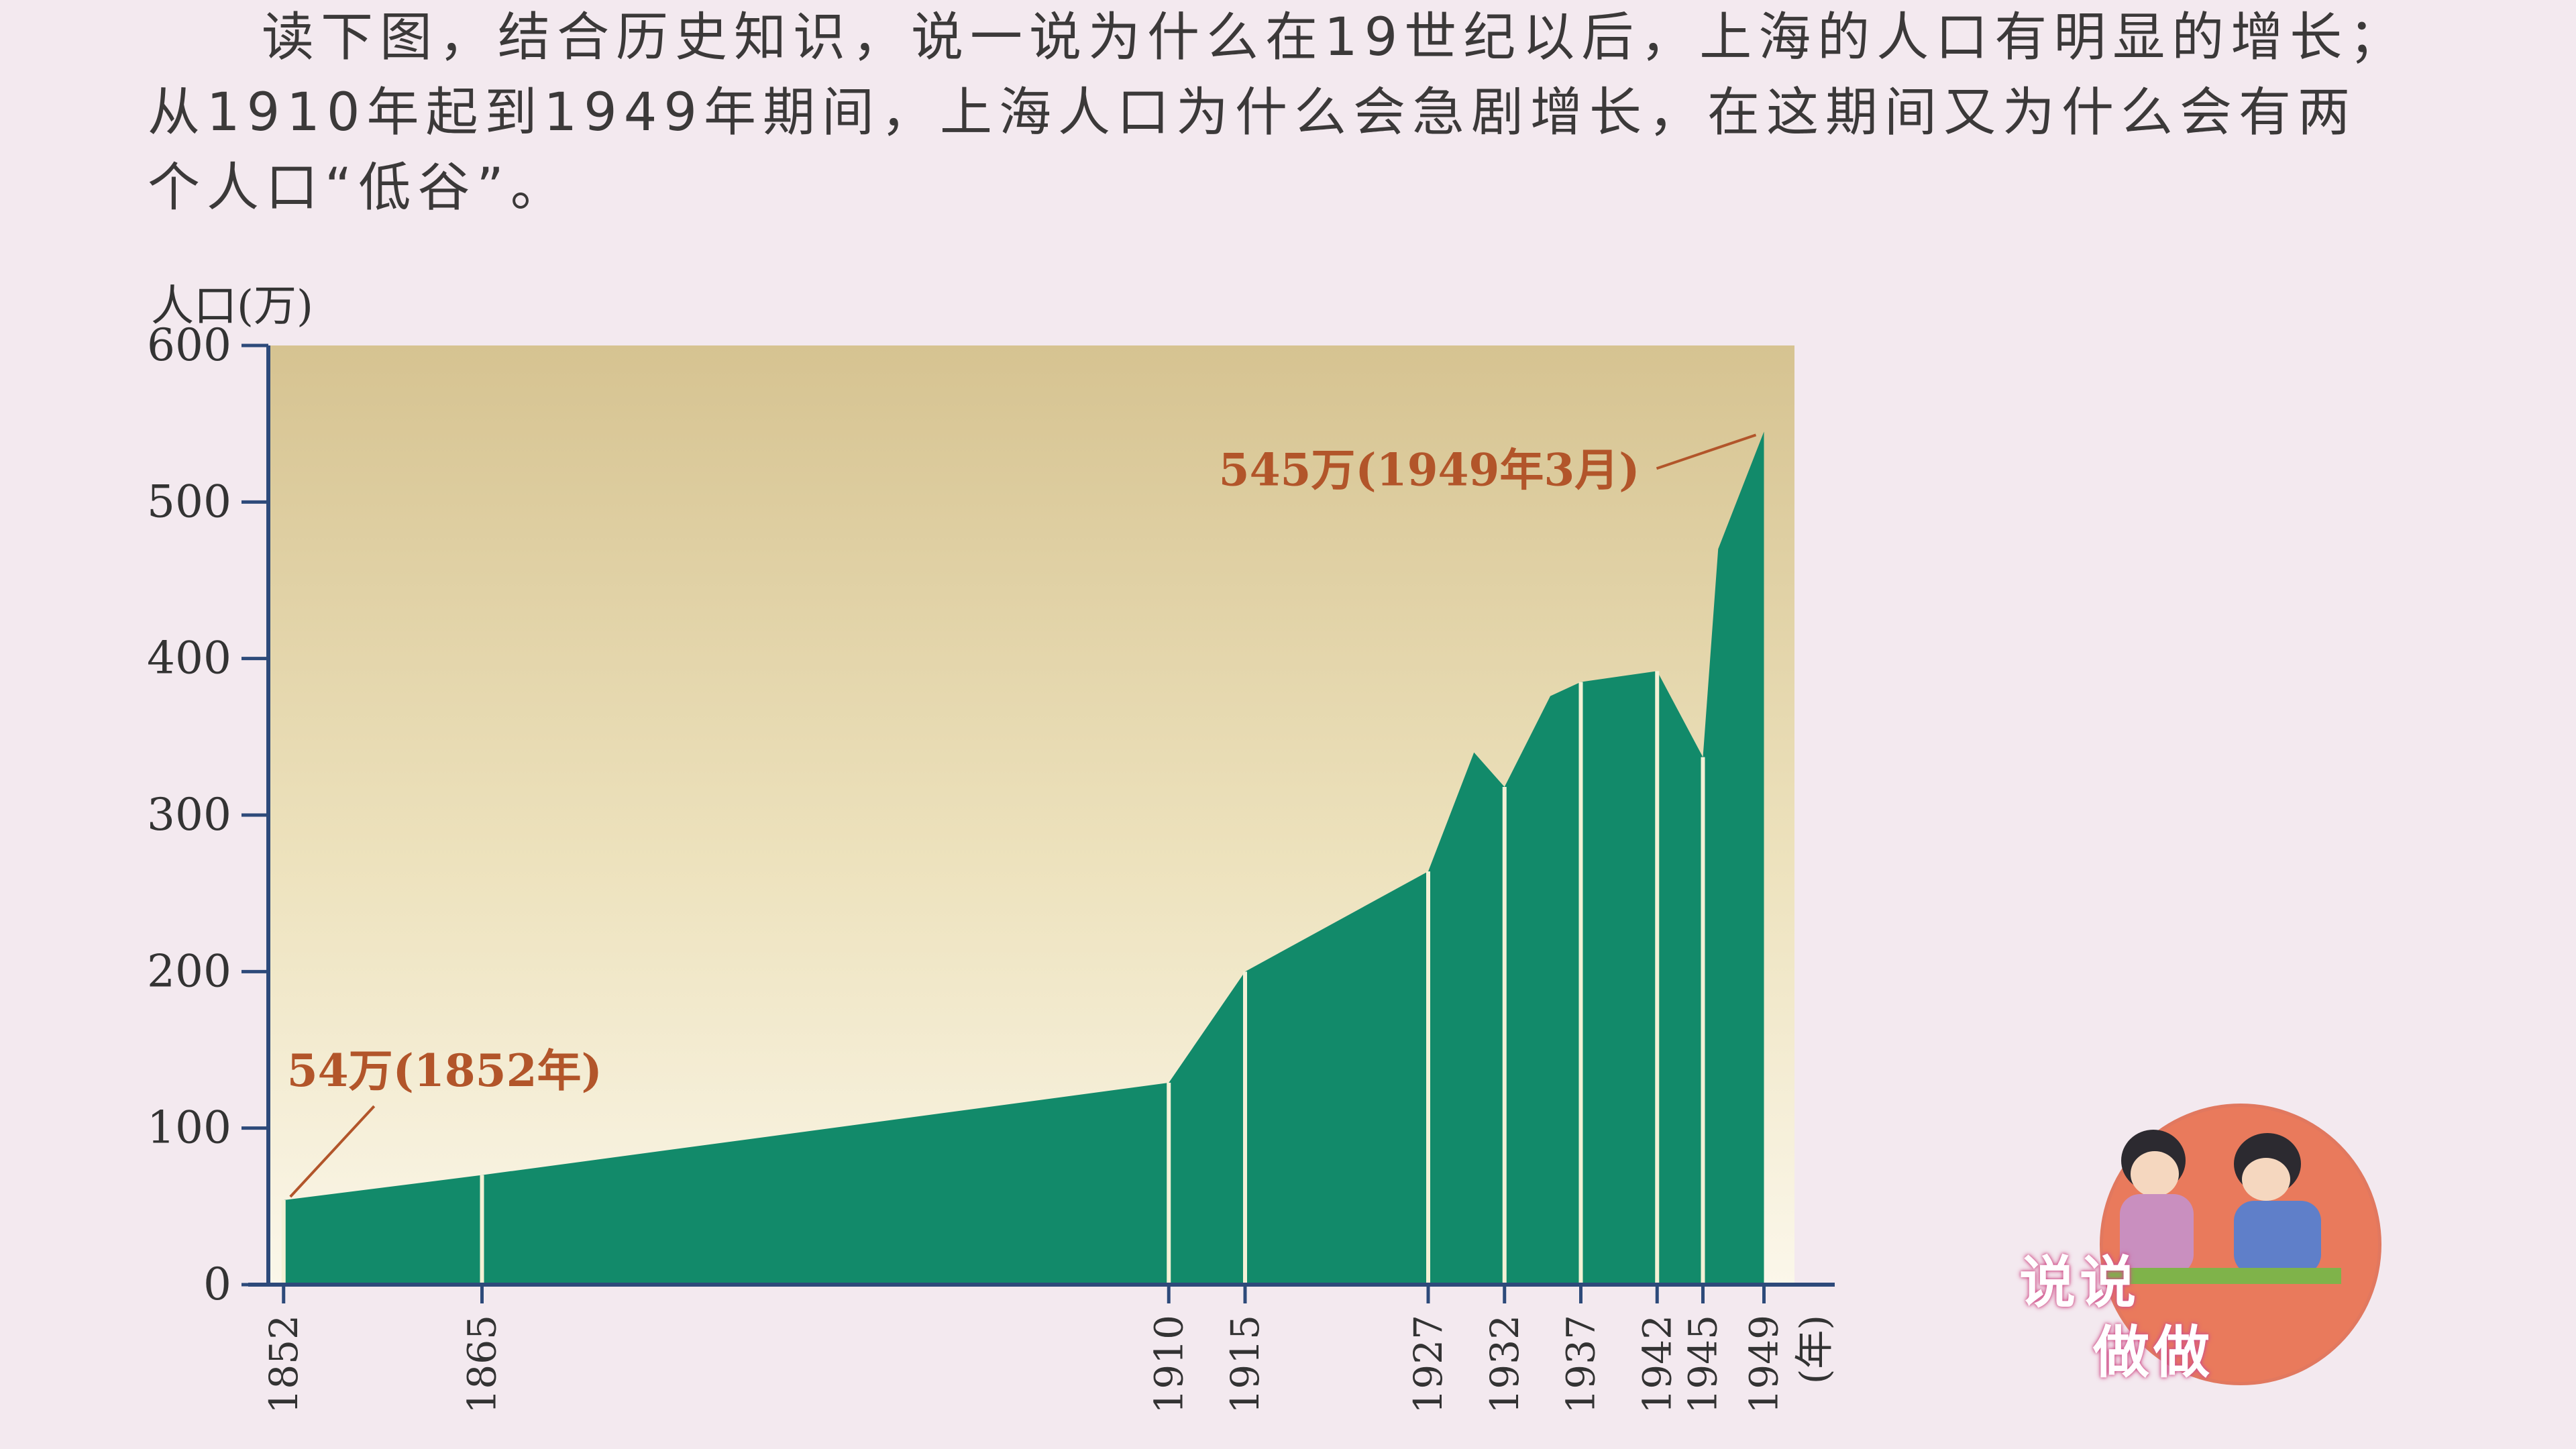 The image size is (2576, 1449). I want to click on y-tick-label-600: 600, so click(189, 345).